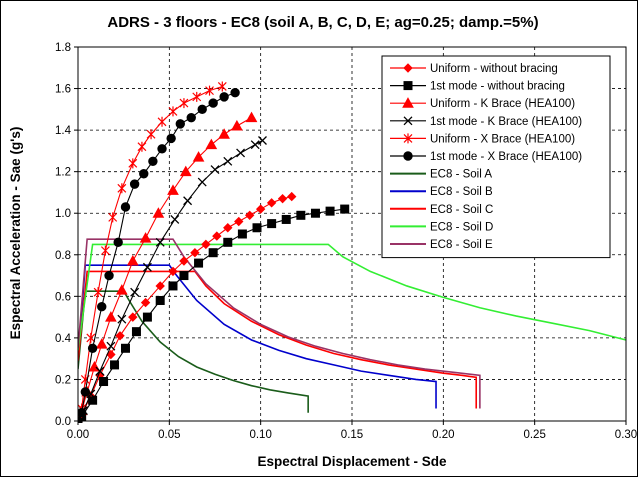 This screenshot has width=638, height=477. Describe the element at coordinates (443, 435) in the screenshot. I see `x-tick-label: 0.20` at that location.